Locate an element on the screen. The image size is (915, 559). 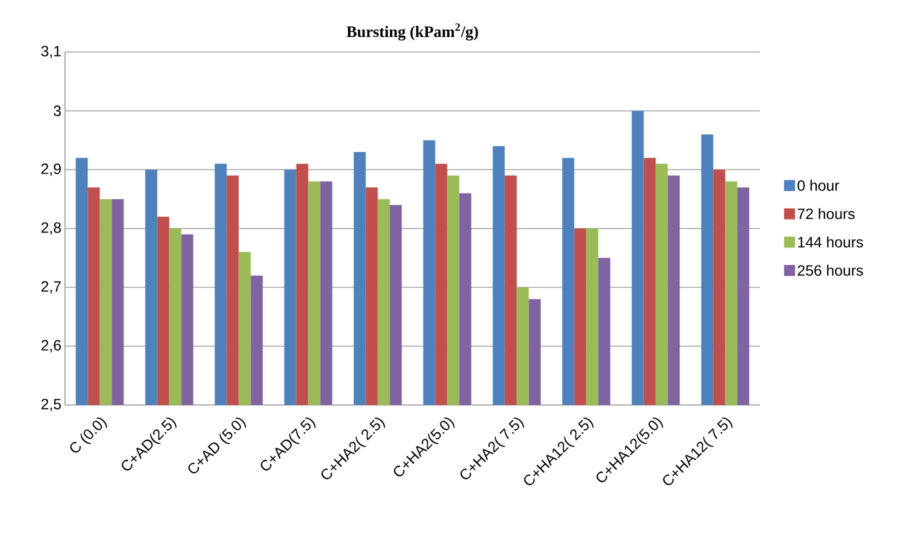
y-tick-label: 3 is located at coordinates (57, 111).